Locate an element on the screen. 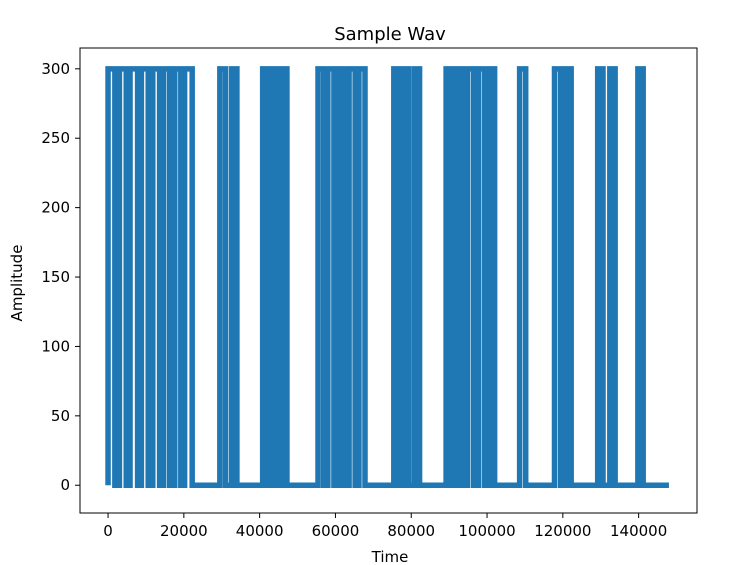 This screenshot has width=731, height=565. x-axis-label: Time is located at coordinates (390, 556).